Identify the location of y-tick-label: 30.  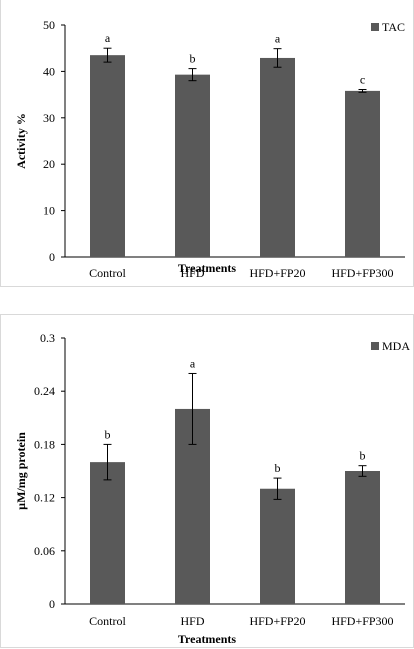
(49, 118).